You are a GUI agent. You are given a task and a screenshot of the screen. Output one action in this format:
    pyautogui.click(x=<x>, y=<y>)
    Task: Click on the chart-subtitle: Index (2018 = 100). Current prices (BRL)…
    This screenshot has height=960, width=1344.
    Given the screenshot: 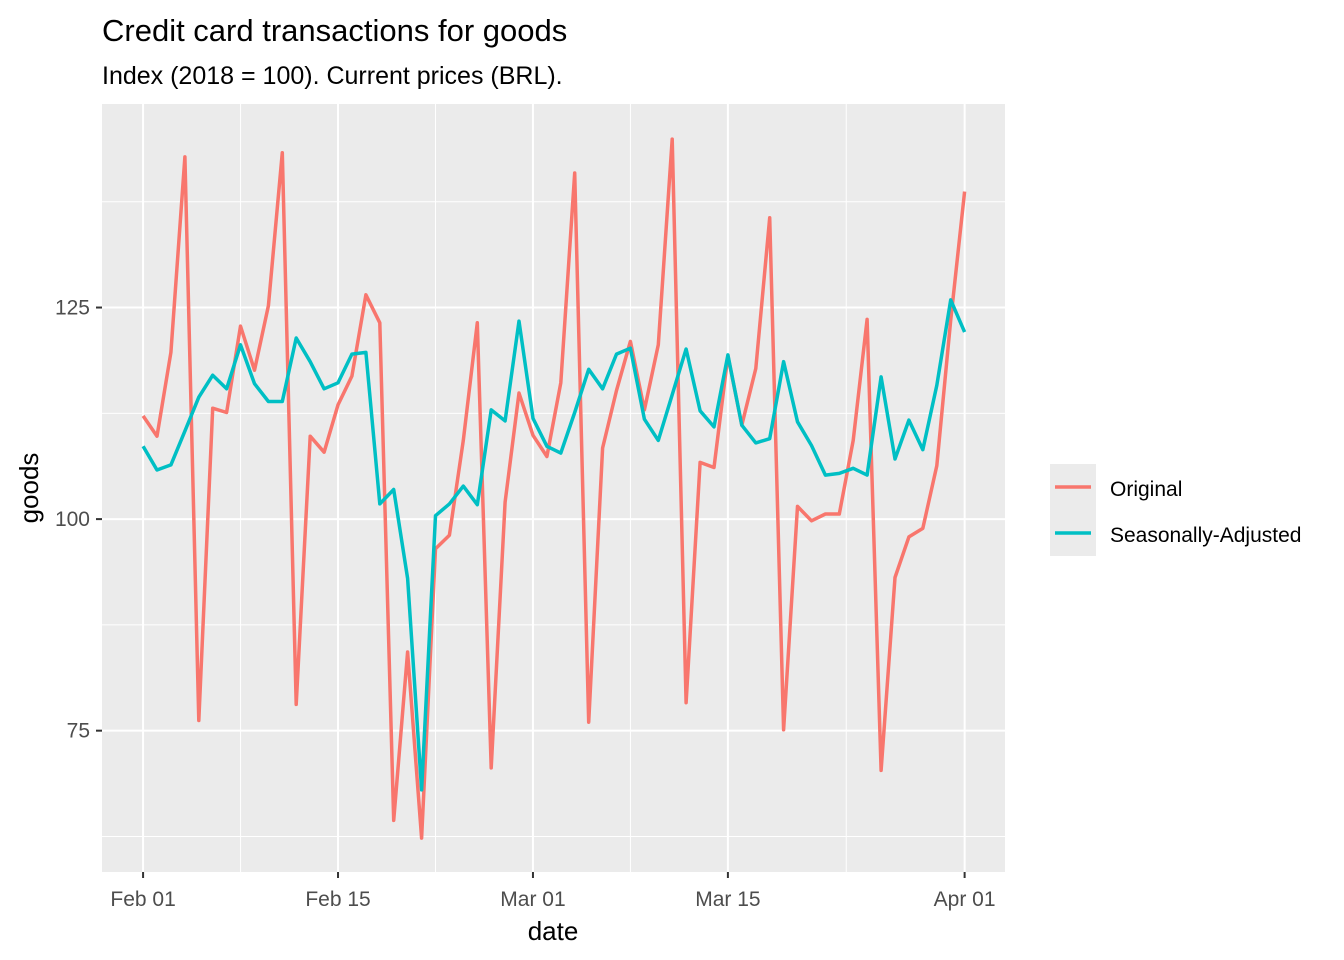 What is the action you would take?
    pyautogui.click(x=332, y=76)
    